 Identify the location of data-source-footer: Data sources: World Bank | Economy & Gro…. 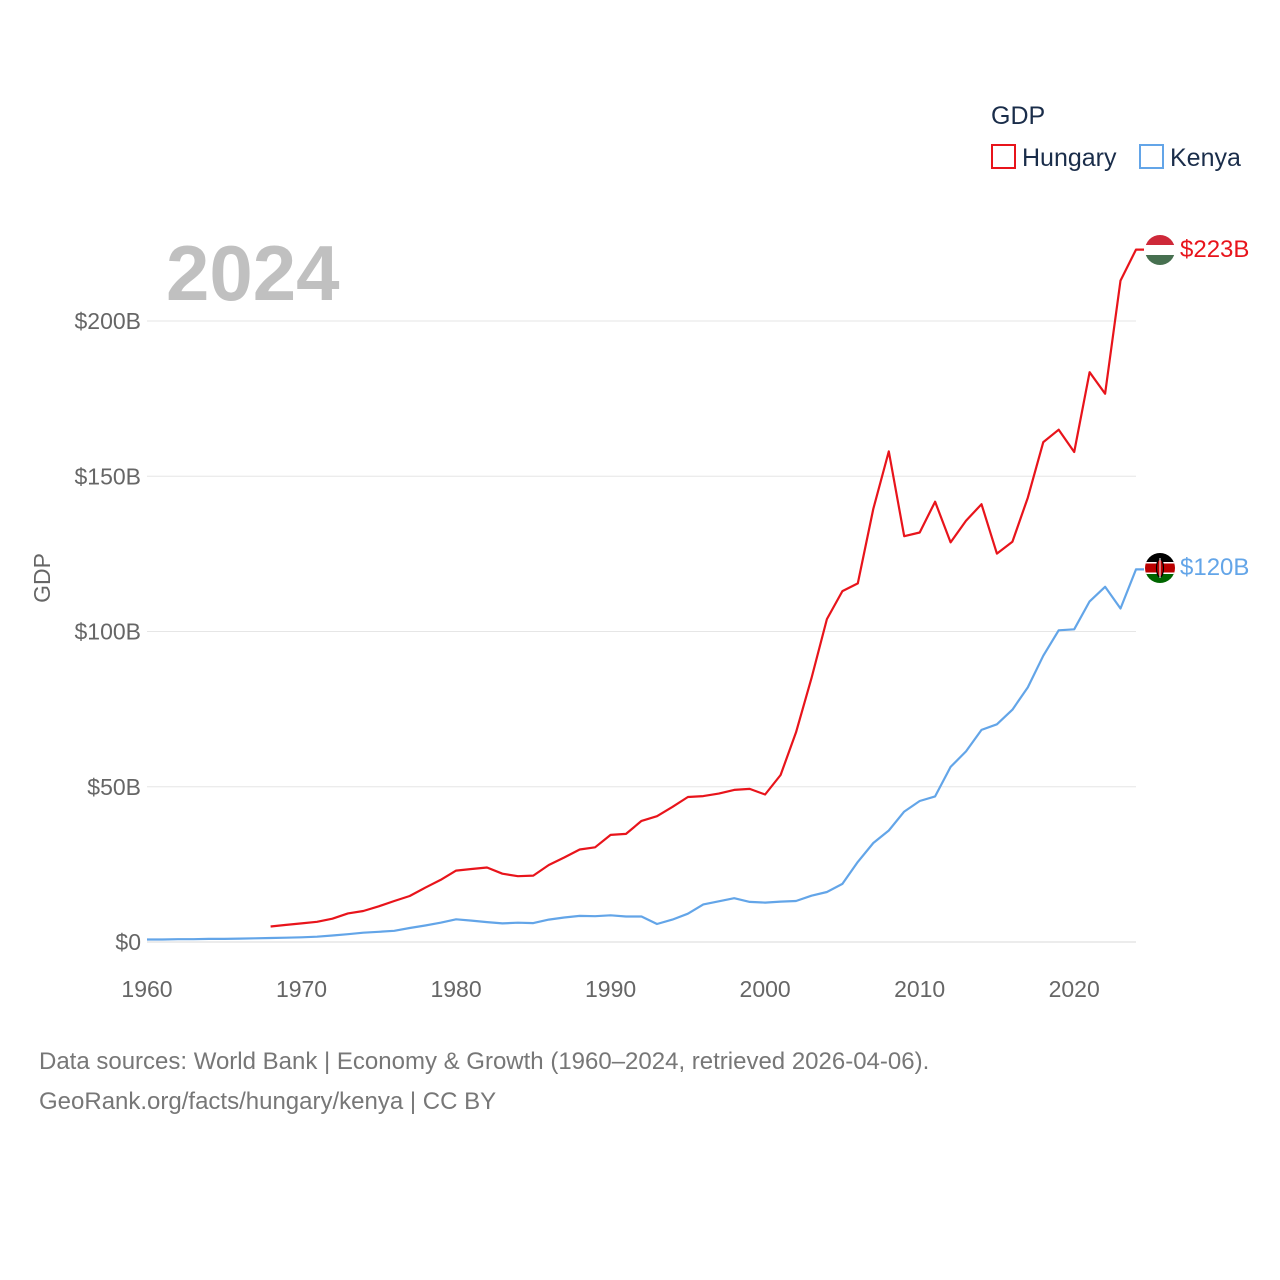
(639, 1082).